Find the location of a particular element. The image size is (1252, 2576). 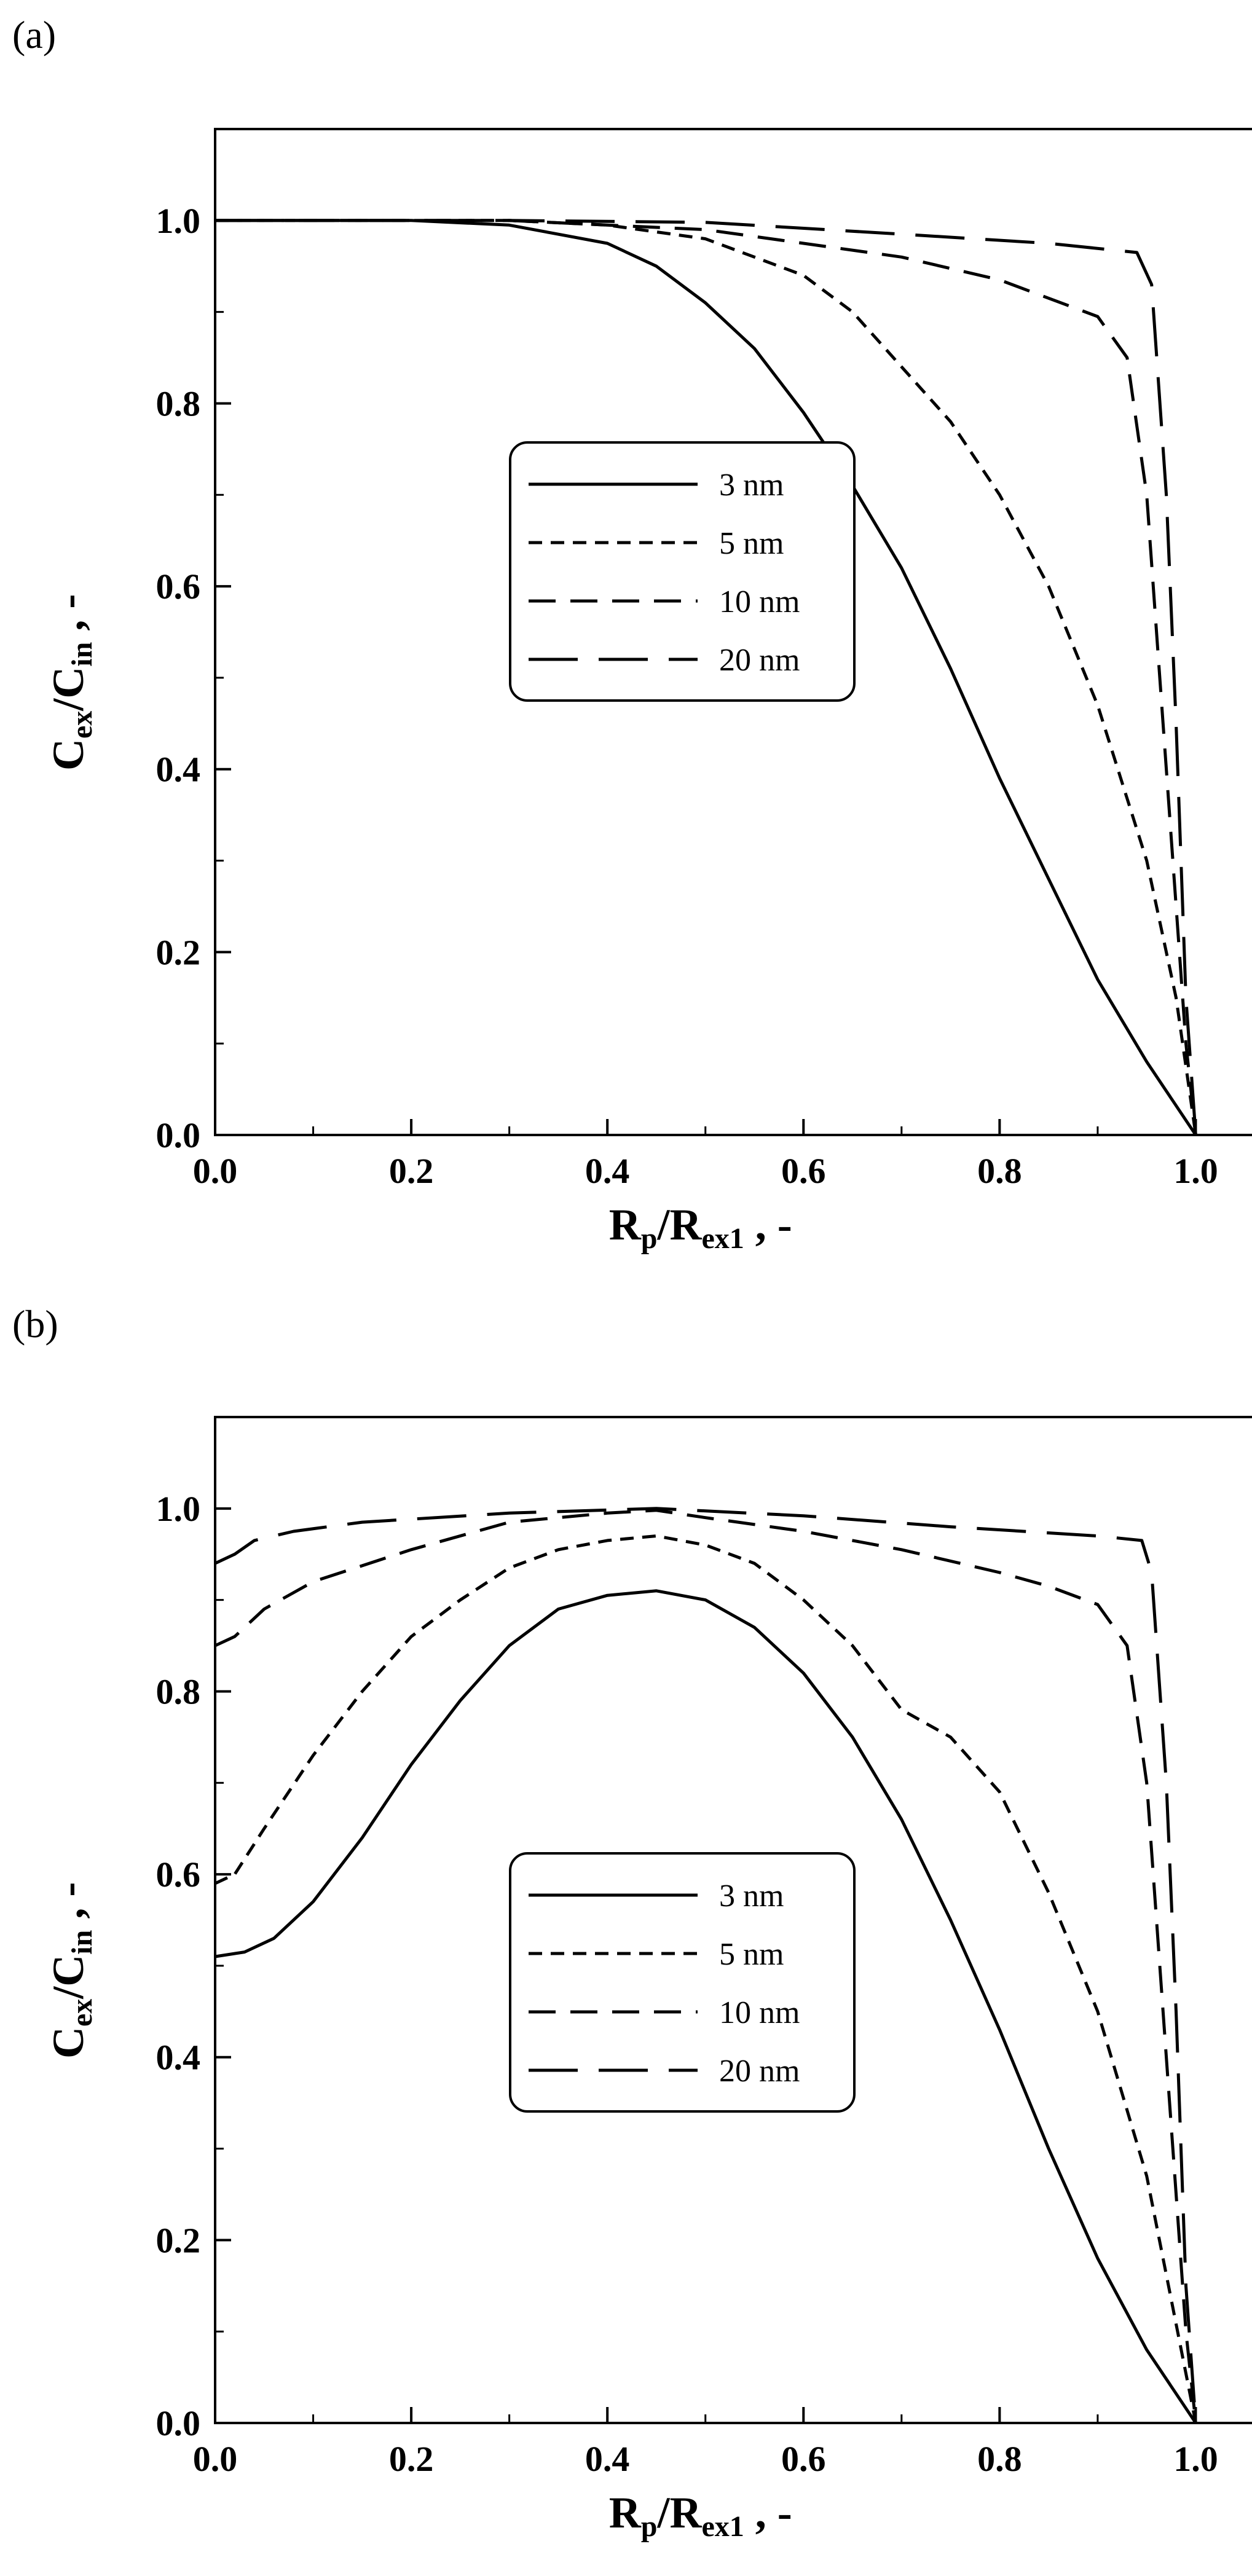

panel-label: (b) is located at coordinates (35, 1324).